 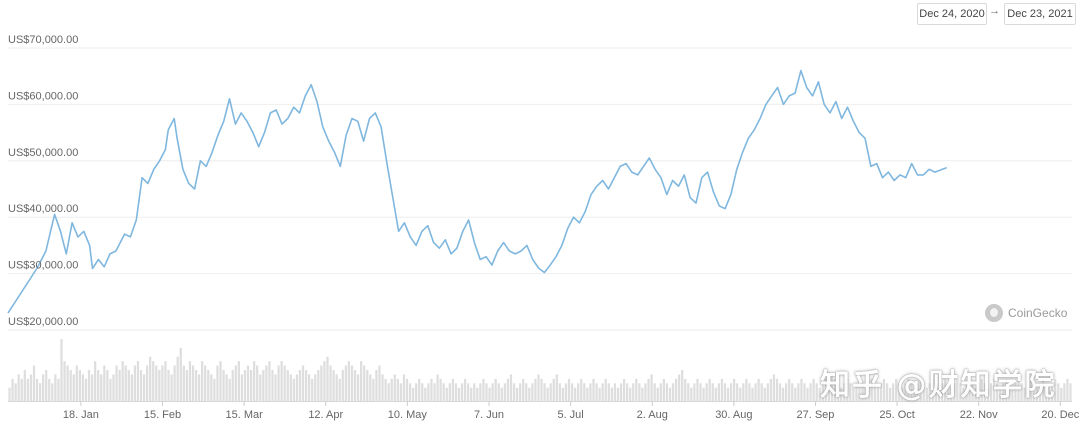 I want to click on gecko-icon, so click(x=994, y=313).